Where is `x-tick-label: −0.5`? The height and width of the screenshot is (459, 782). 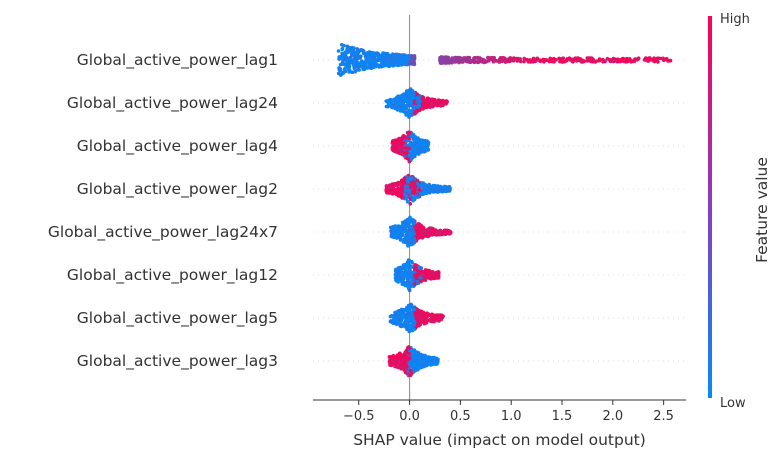 x-tick-label: −0.5 is located at coordinates (359, 416).